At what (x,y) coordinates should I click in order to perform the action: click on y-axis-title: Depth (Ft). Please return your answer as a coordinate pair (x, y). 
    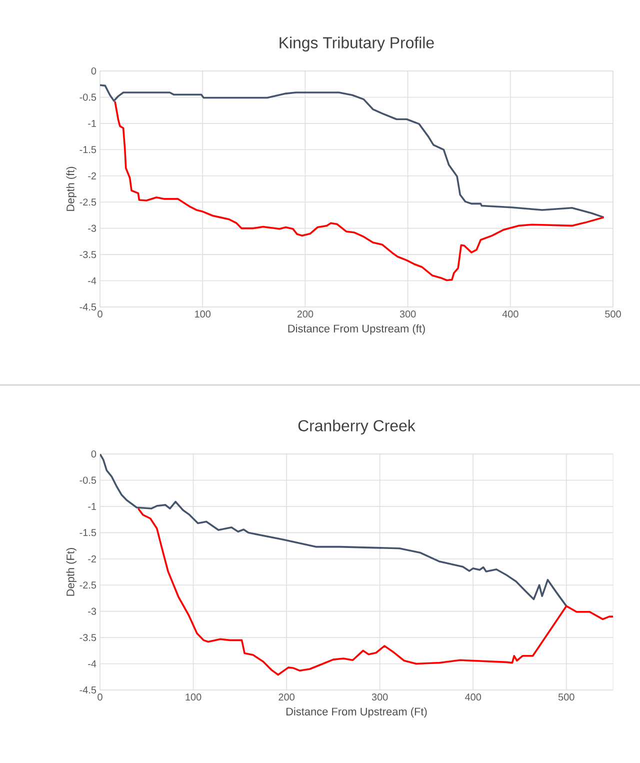
    Looking at the image, I should click on (71, 572).